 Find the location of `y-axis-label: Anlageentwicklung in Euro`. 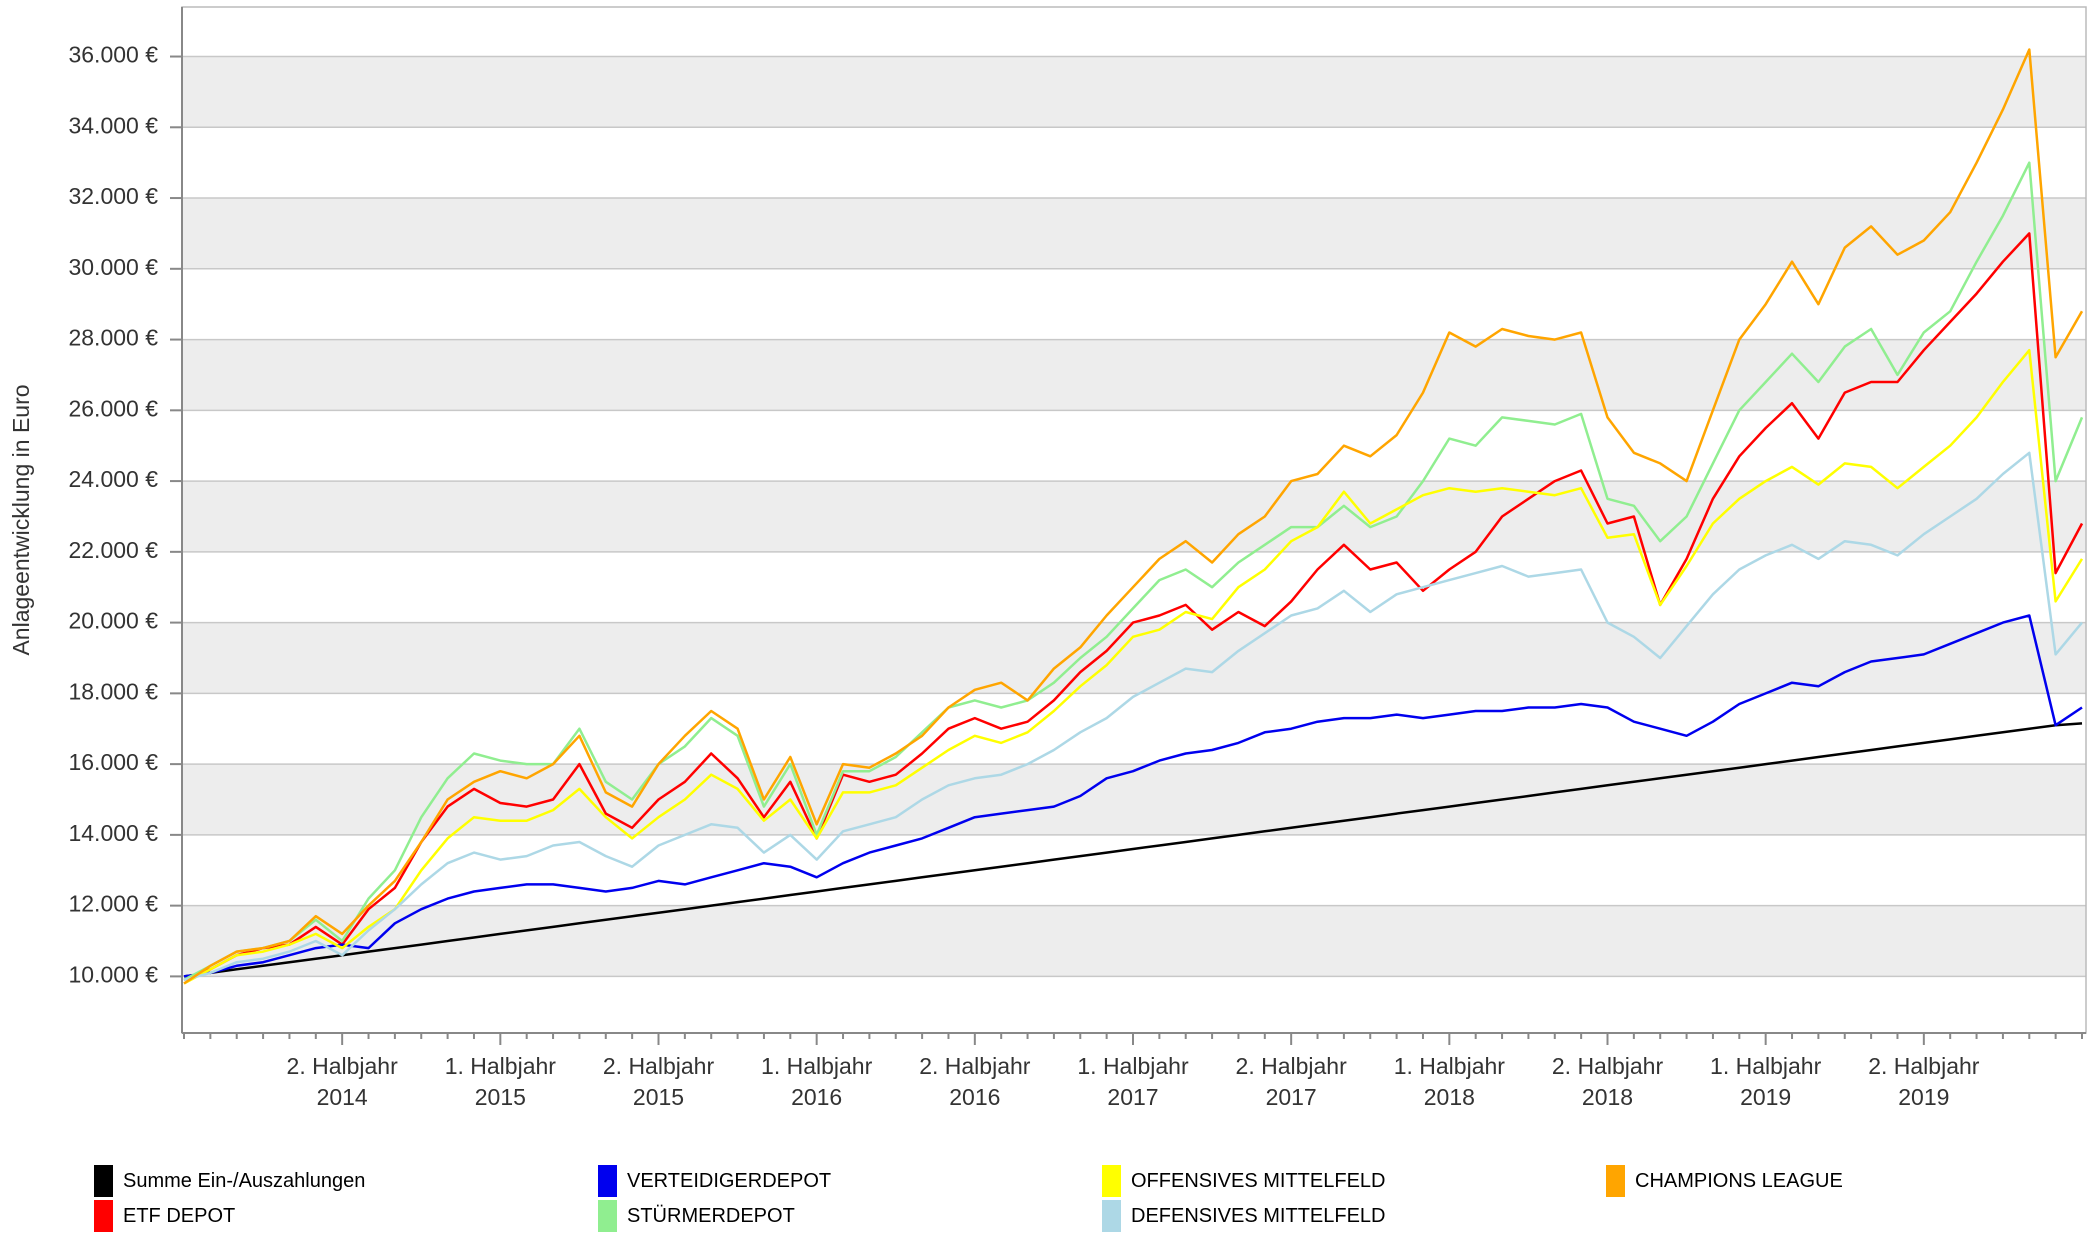

y-axis-label: Anlageentwicklung in Euro is located at coordinates (21, 519).